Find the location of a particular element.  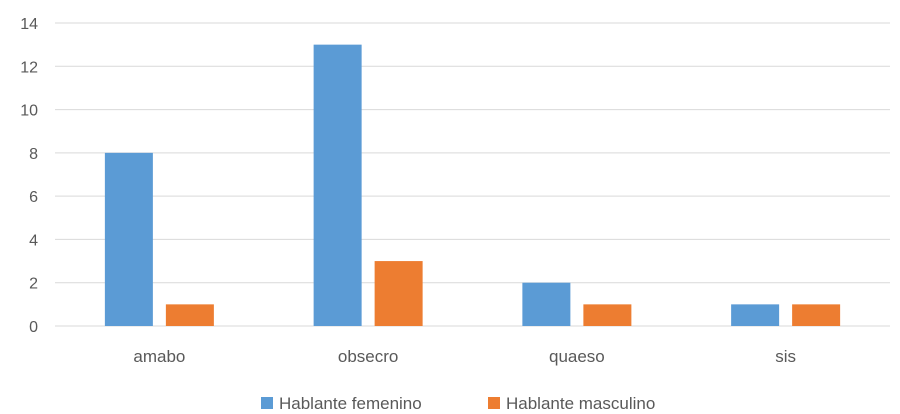

y-axis-tick-labels: 0 2 4 6 8 10 12 14 is located at coordinates (29, 176).